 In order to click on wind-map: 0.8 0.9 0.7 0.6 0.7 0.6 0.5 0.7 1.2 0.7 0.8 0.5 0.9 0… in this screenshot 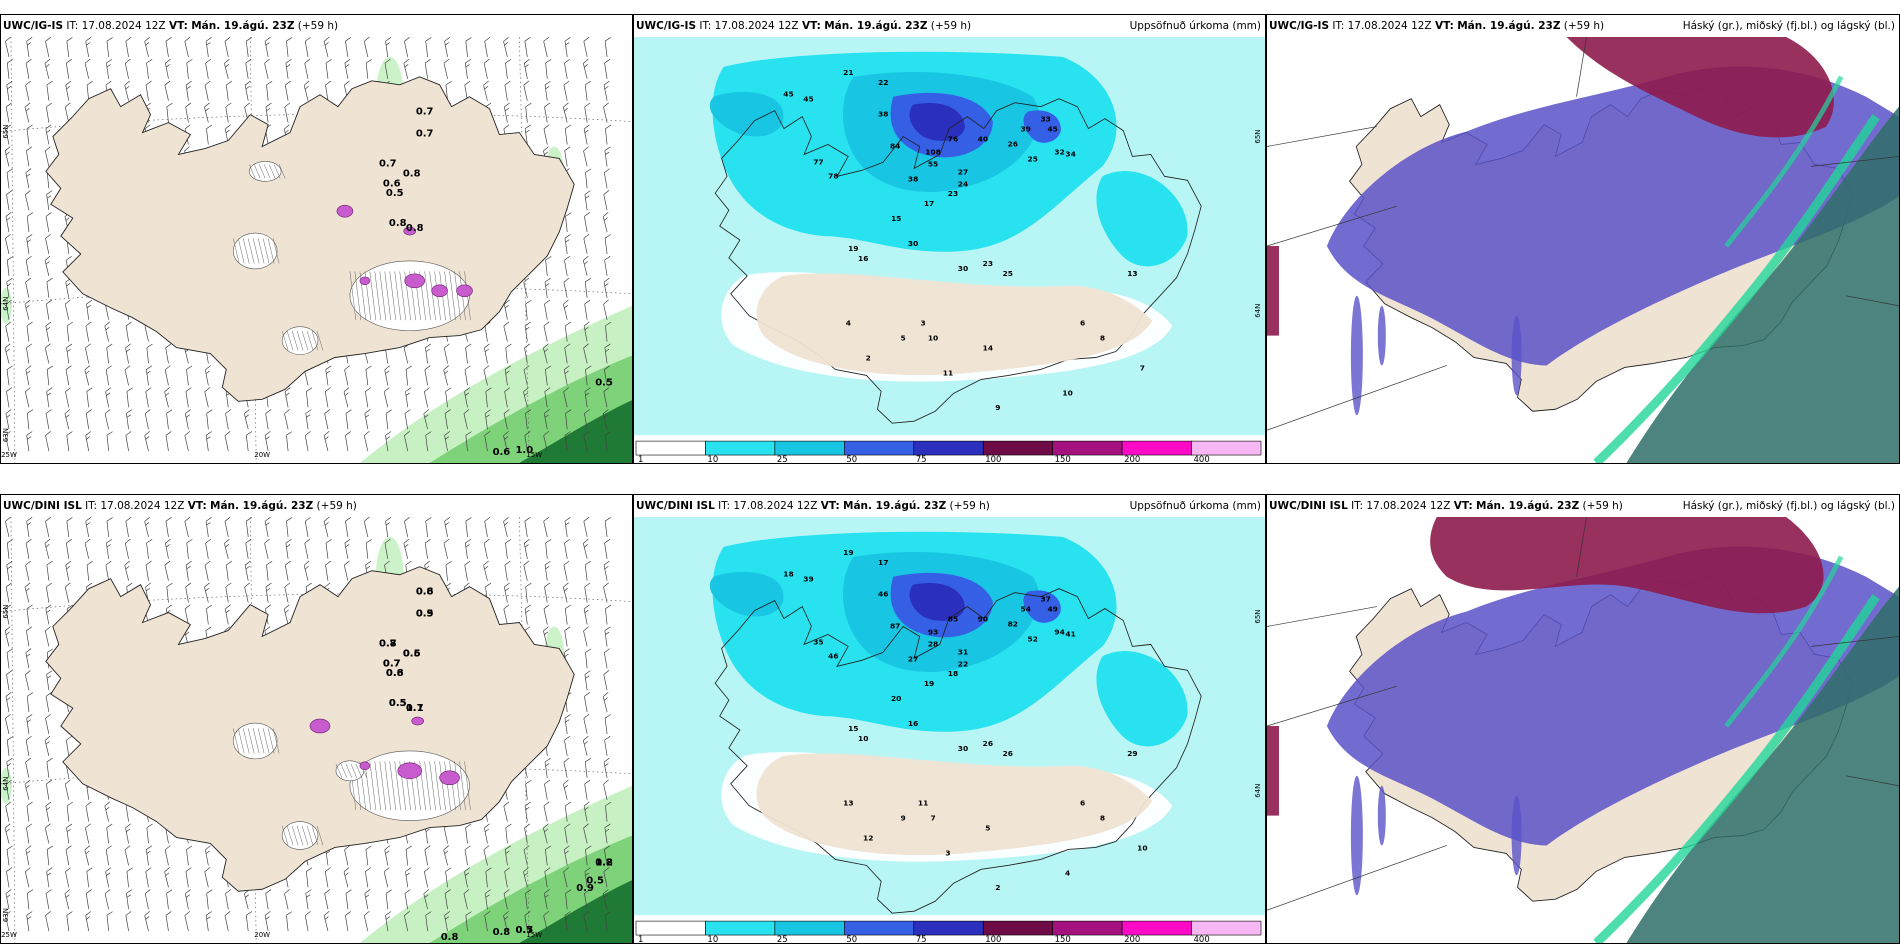, I will do `click(316, 730)`.